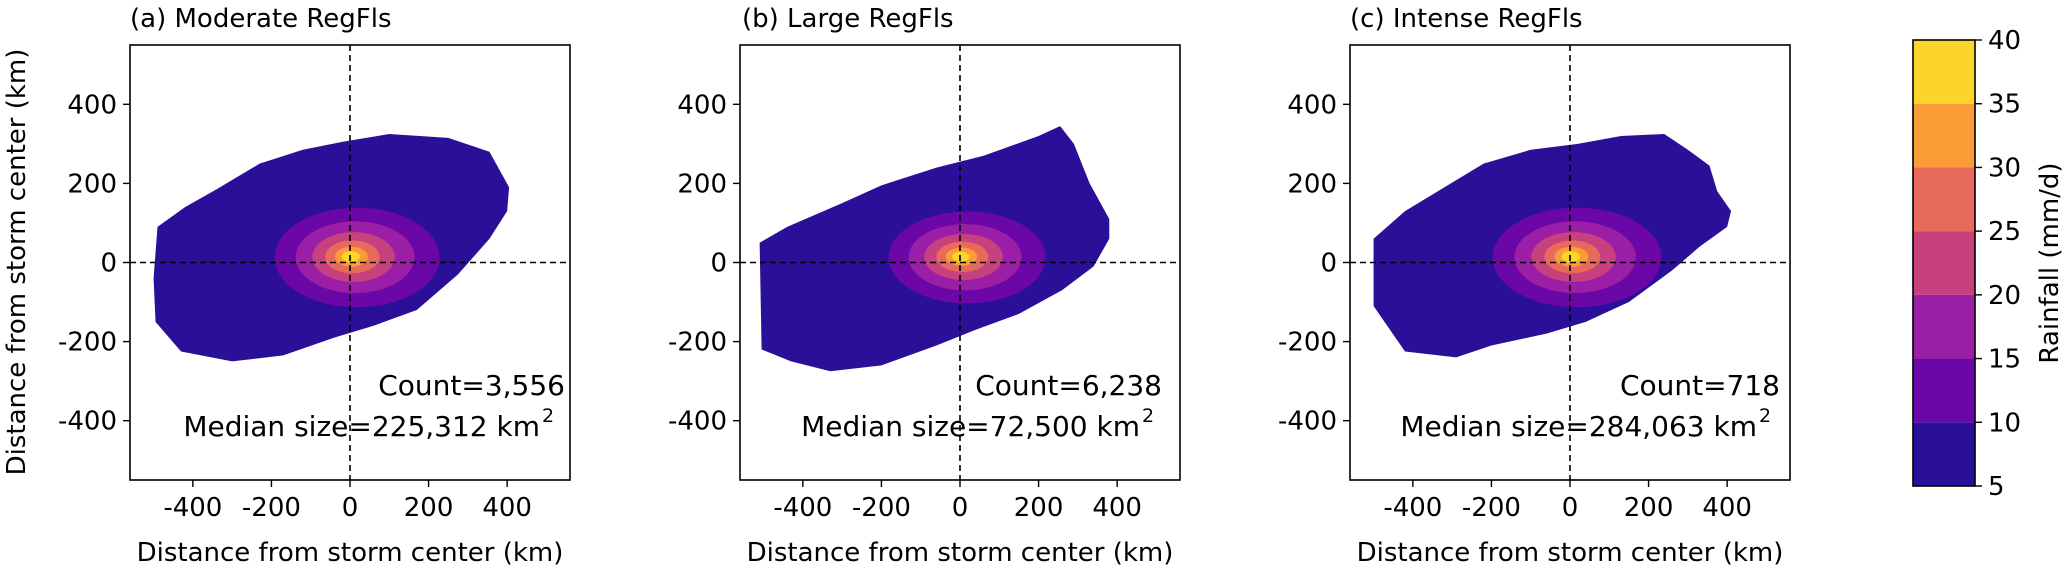 The width and height of the screenshot is (2067, 569). I want to click on median-size-label-b: Median size=72,500 km, so click(970, 426).